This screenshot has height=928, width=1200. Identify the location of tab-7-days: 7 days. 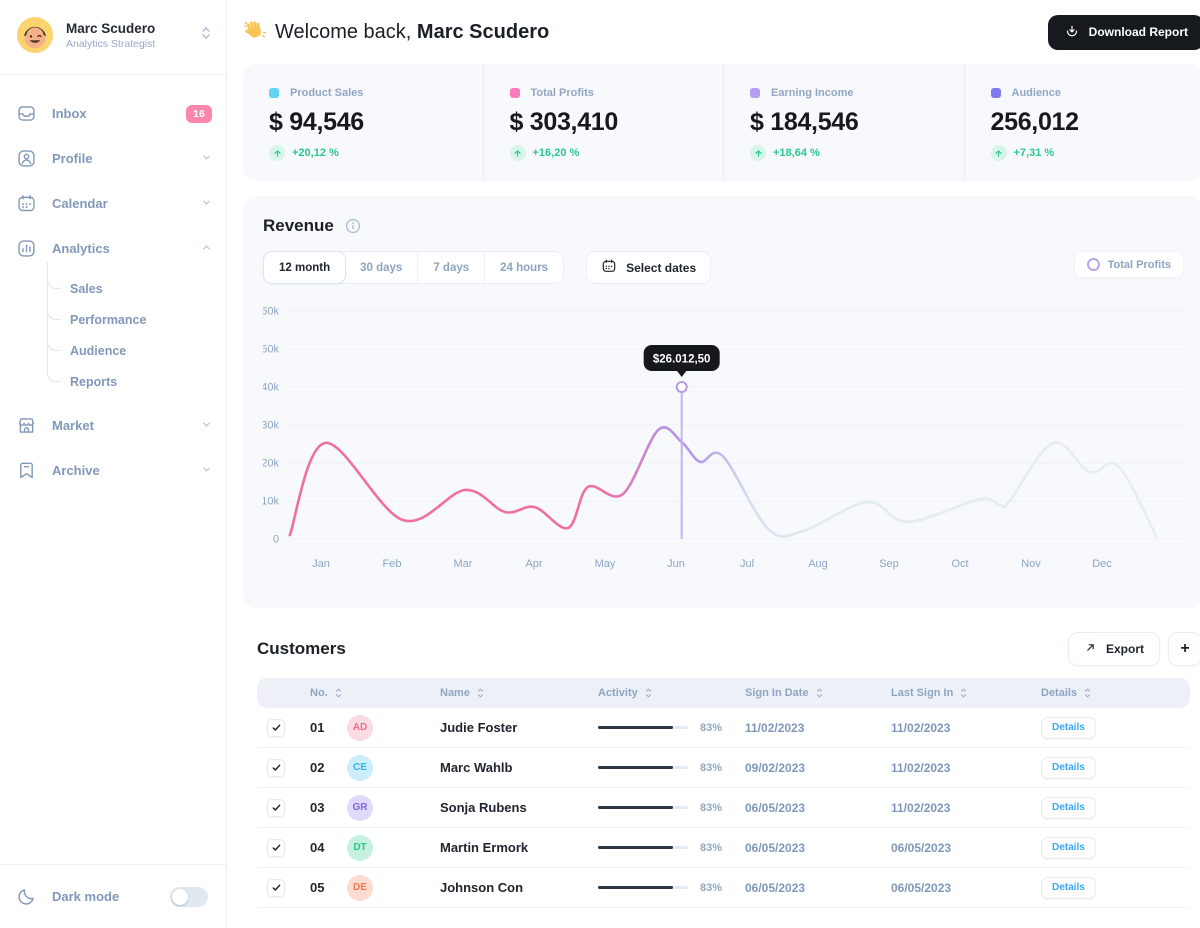
(452, 267).